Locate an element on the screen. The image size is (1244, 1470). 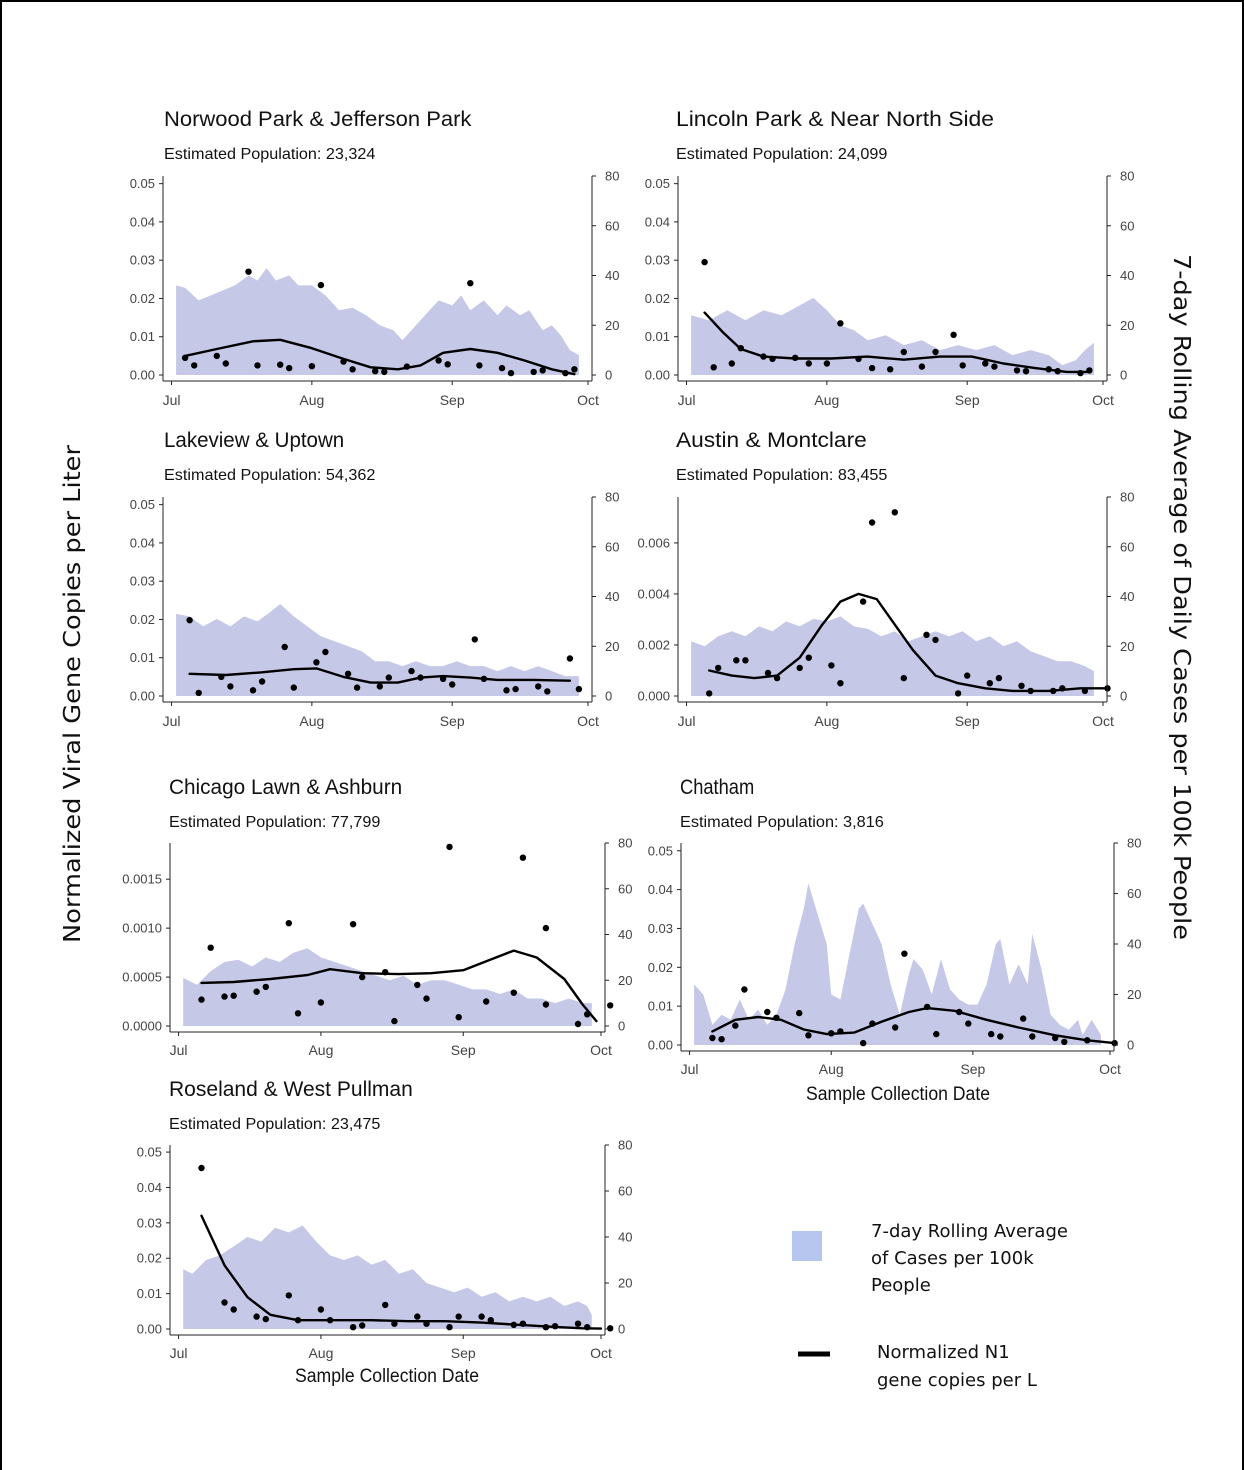
chart-subtitle: Estimated Population: 3,816 is located at coordinates (782, 822).